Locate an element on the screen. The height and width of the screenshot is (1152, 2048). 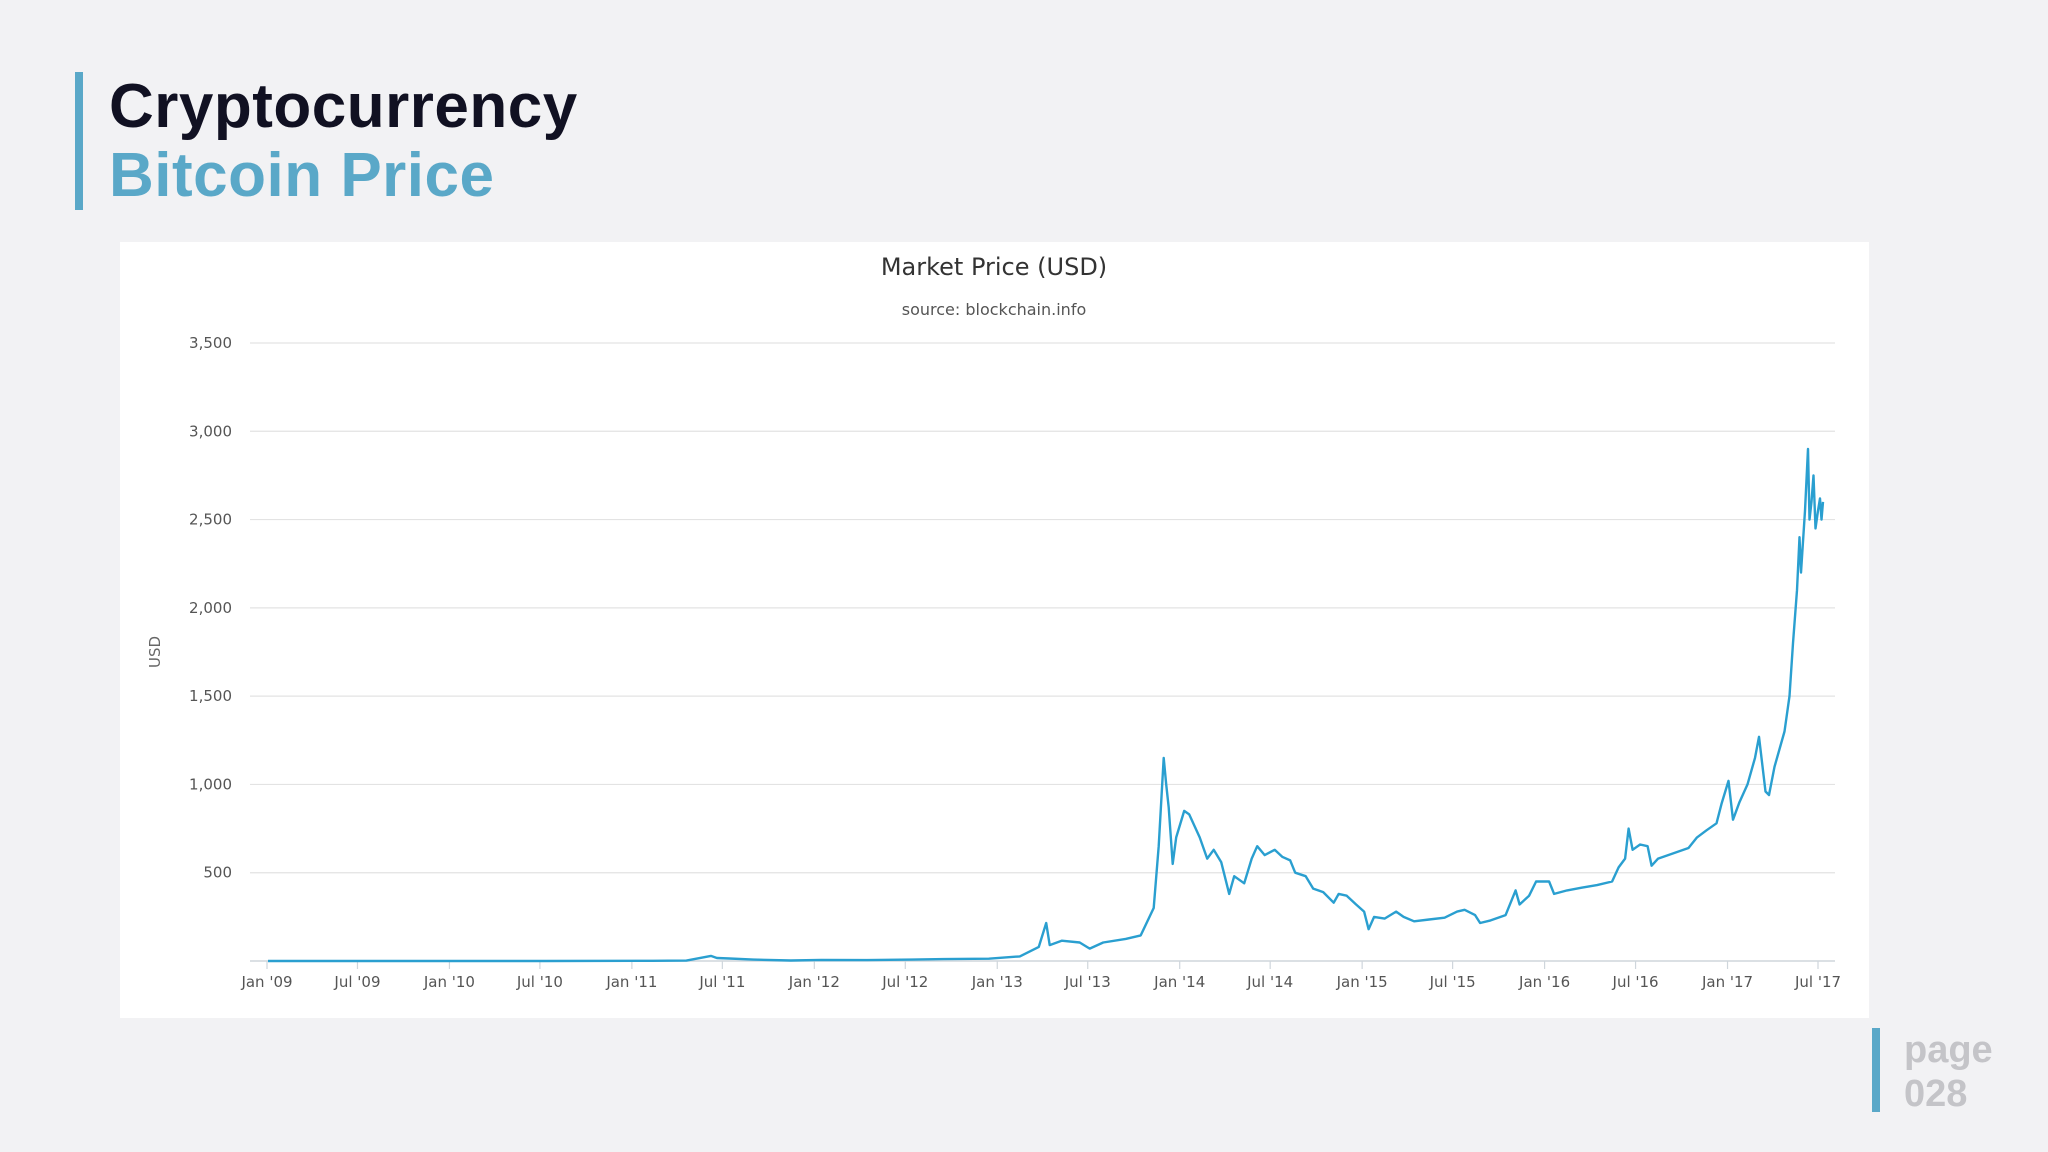
y-tick-label: 2,500 is located at coordinates (210, 520).